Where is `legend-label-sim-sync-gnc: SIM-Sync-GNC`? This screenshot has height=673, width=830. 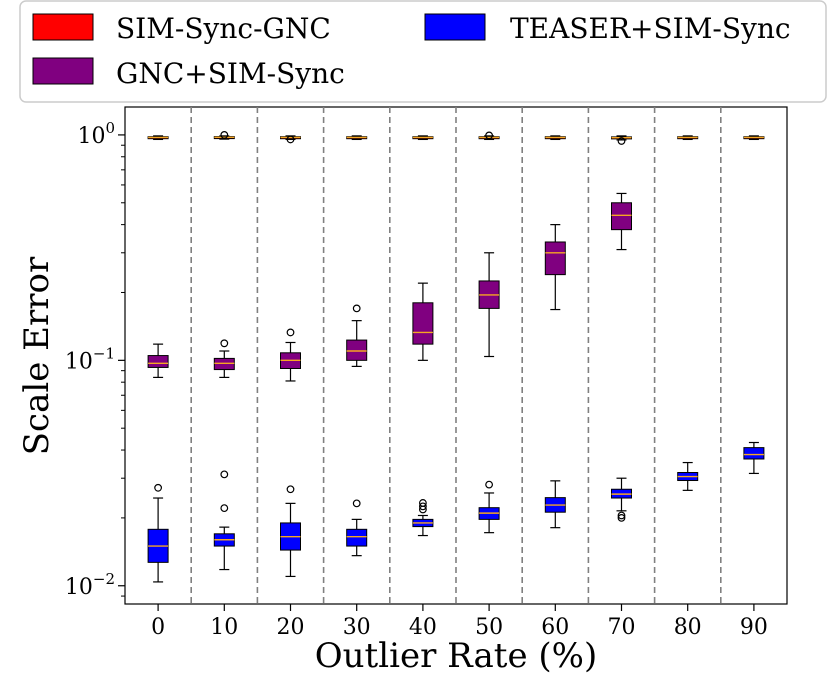 legend-label-sim-sync-gnc: SIM-Sync-GNC is located at coordinates (223, 28).